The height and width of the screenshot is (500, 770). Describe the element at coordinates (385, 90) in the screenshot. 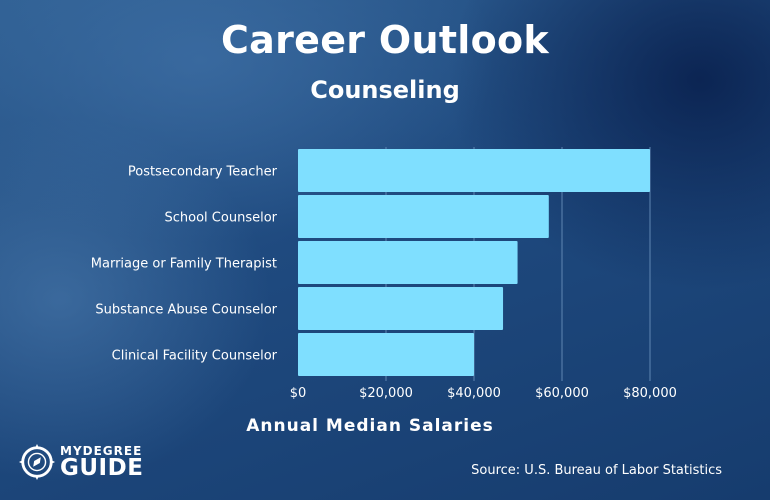

I see `chart-subtitle: Counseling` at that location.